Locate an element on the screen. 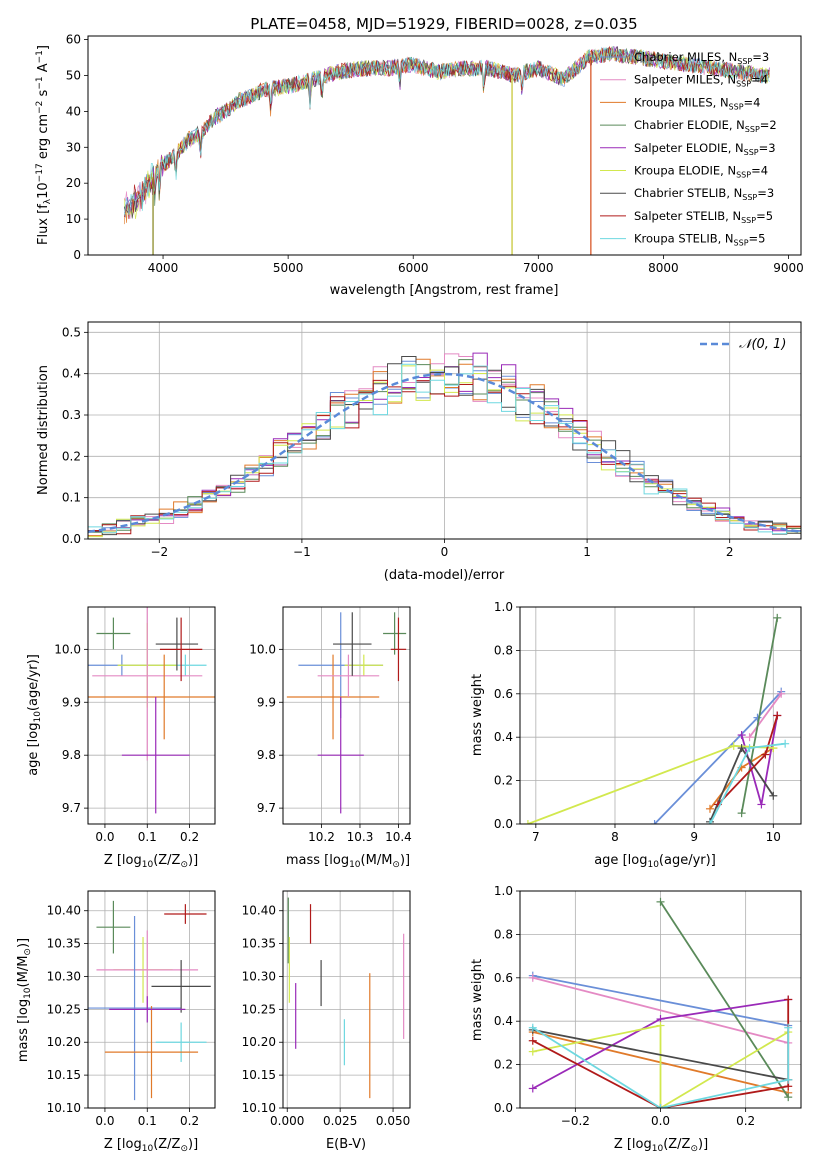 The width and height of the screenshot is (819, 1170). x-tick-label: 6000 is located at coordinates (413, 268).